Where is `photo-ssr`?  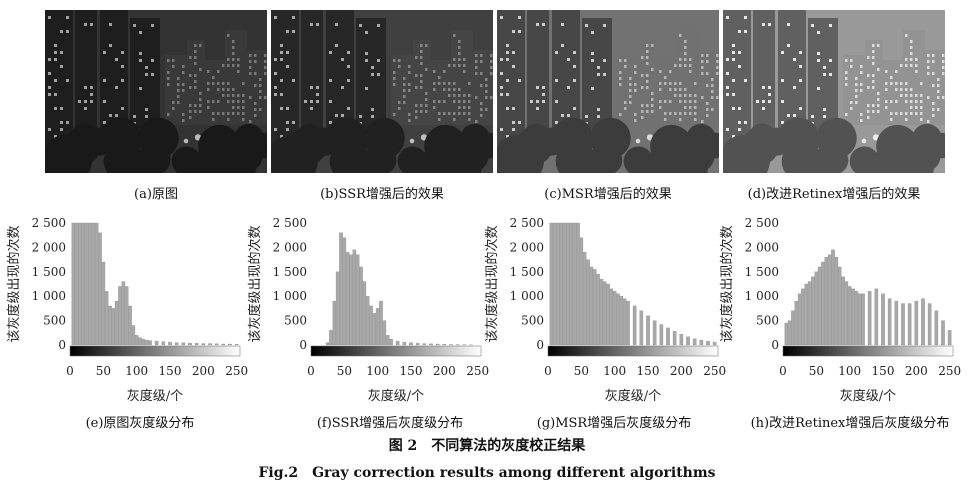 photo-ssr is located at coordinates (382, 91).